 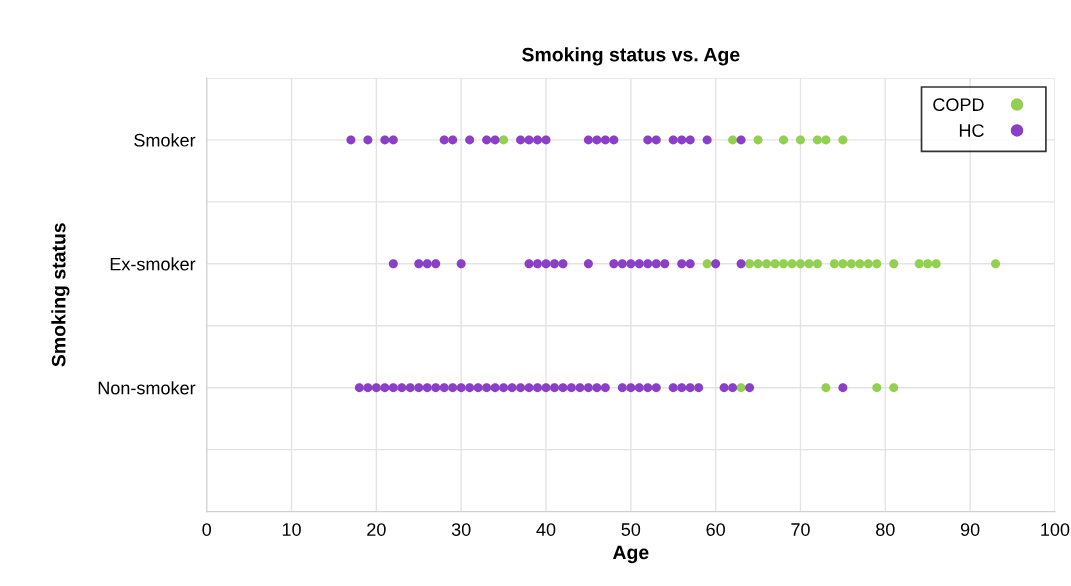 What do you see at coordinates (715, 529) in the screenshot?
I see `x-tick-label: 60` at bounding box center [715, 529].